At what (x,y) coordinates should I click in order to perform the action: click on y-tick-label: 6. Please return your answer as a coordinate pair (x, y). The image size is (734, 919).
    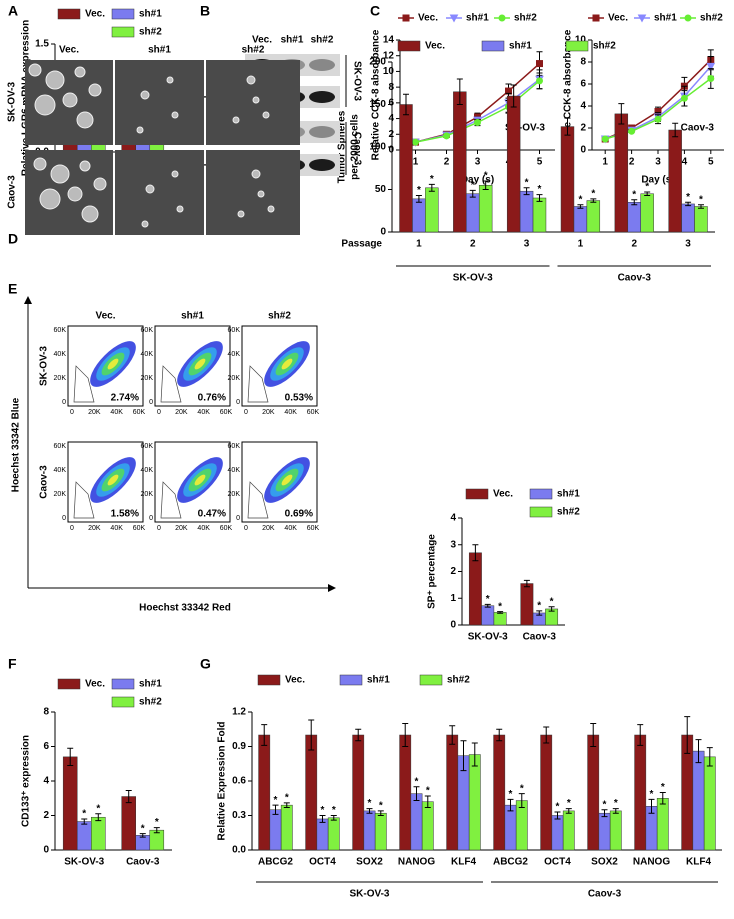
    Looking at the image, I should click on (583, 84).